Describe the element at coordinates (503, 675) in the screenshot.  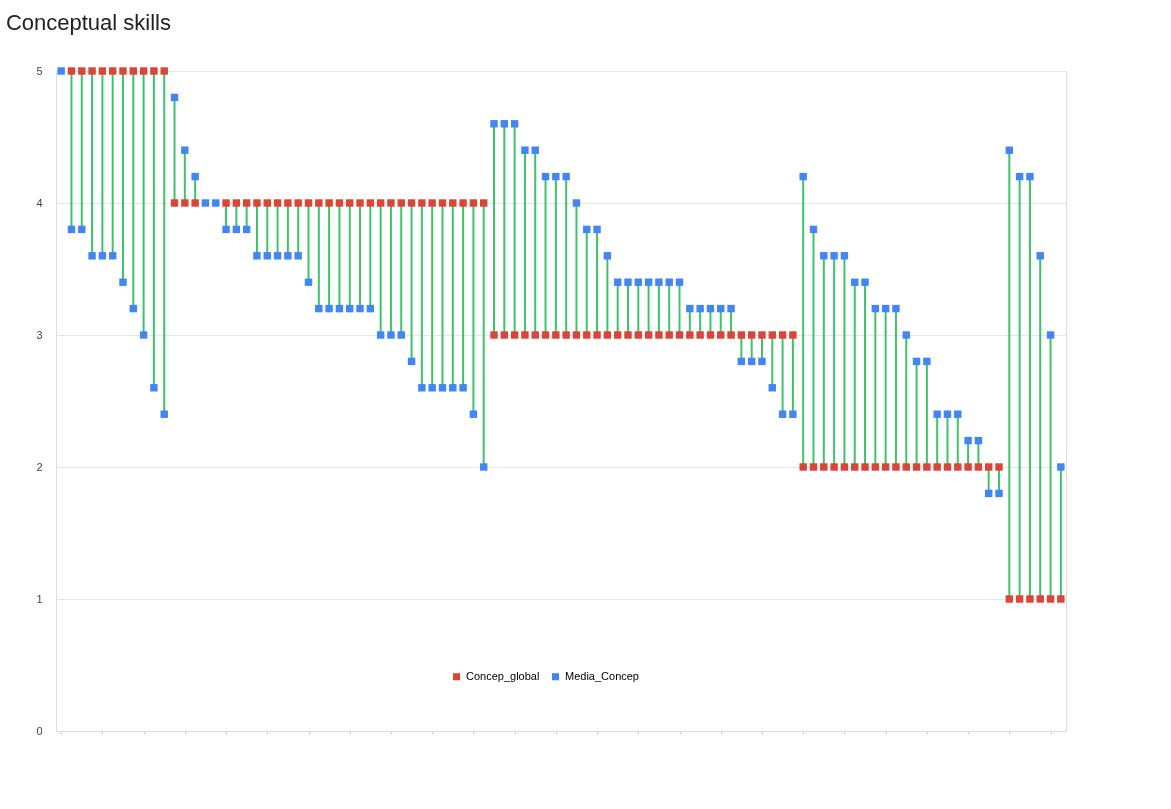
I see `legend-label: Concep_global` at that location.